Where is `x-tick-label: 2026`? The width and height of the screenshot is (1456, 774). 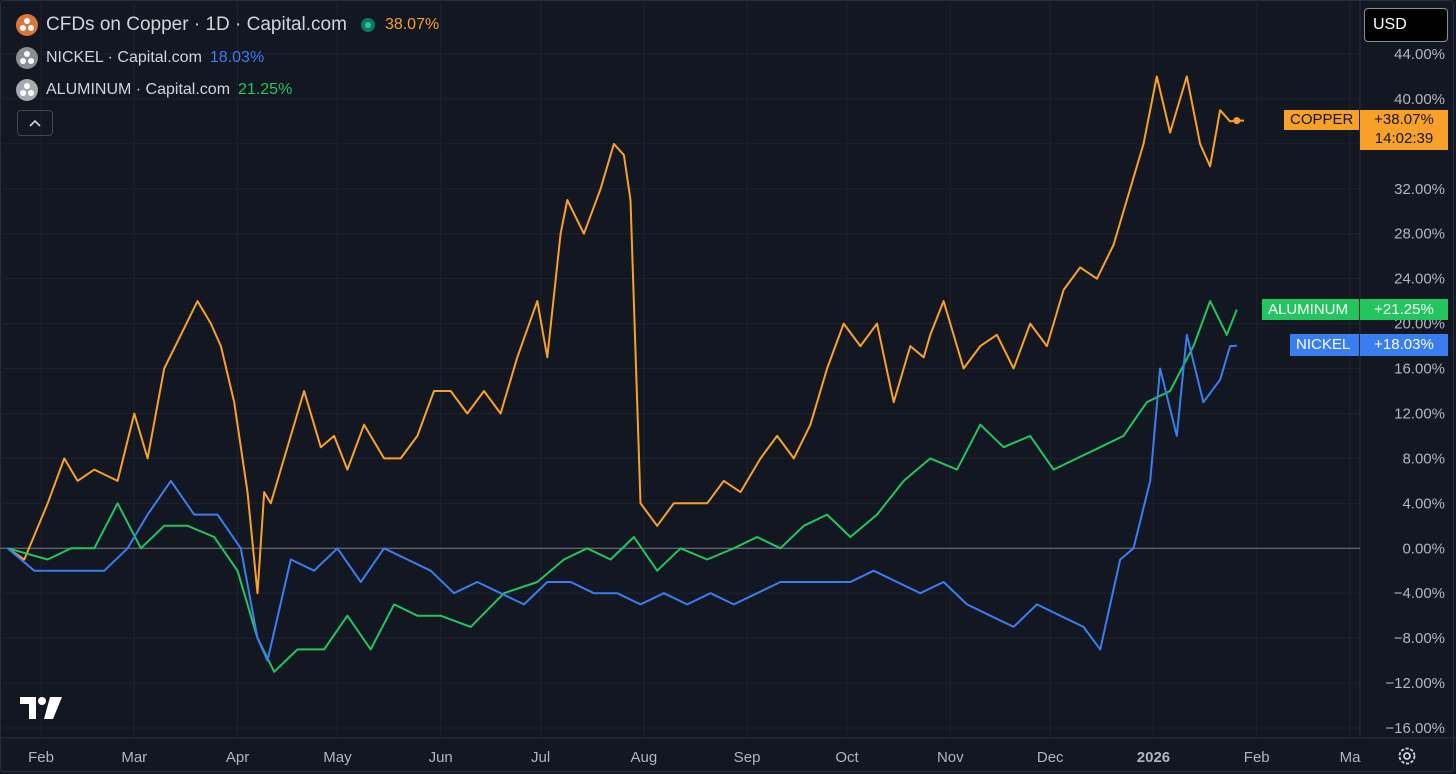
x-tick-label: 2026 is located at coordinates (1153, 757).